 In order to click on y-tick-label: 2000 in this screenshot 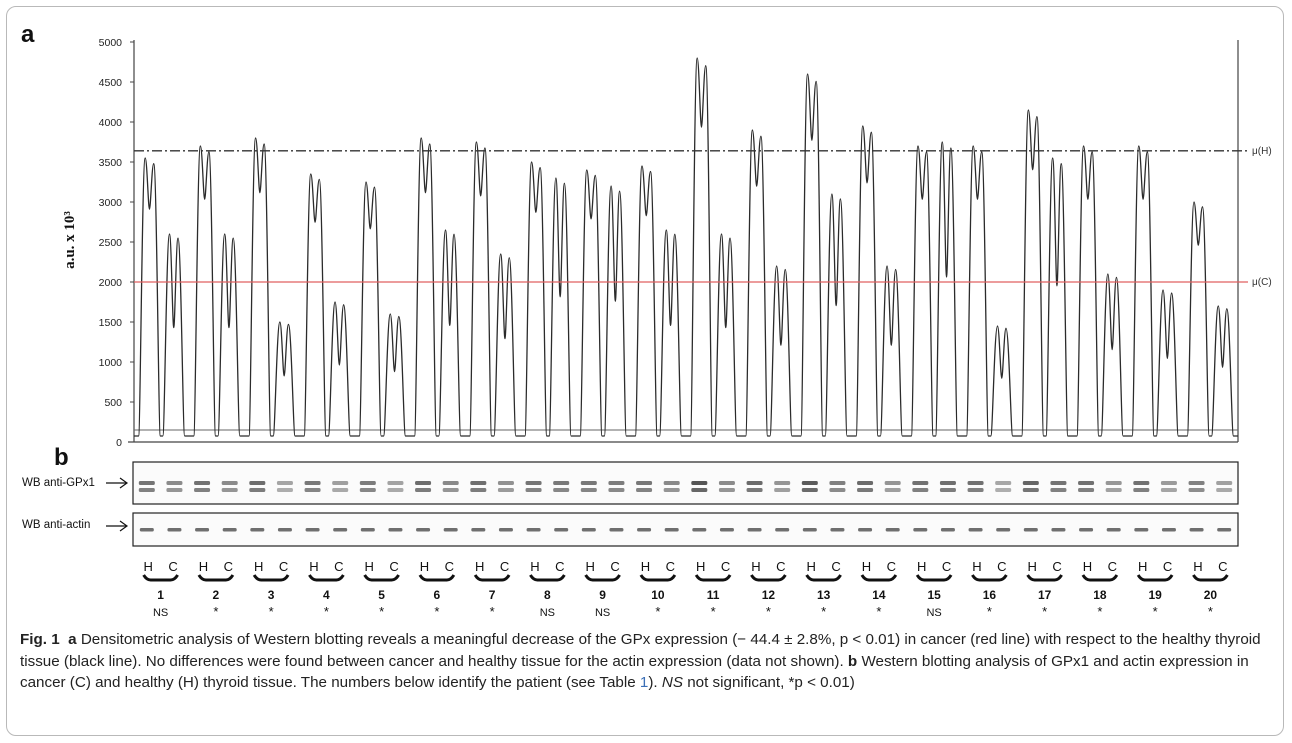, I will do `click(111, 283)`.